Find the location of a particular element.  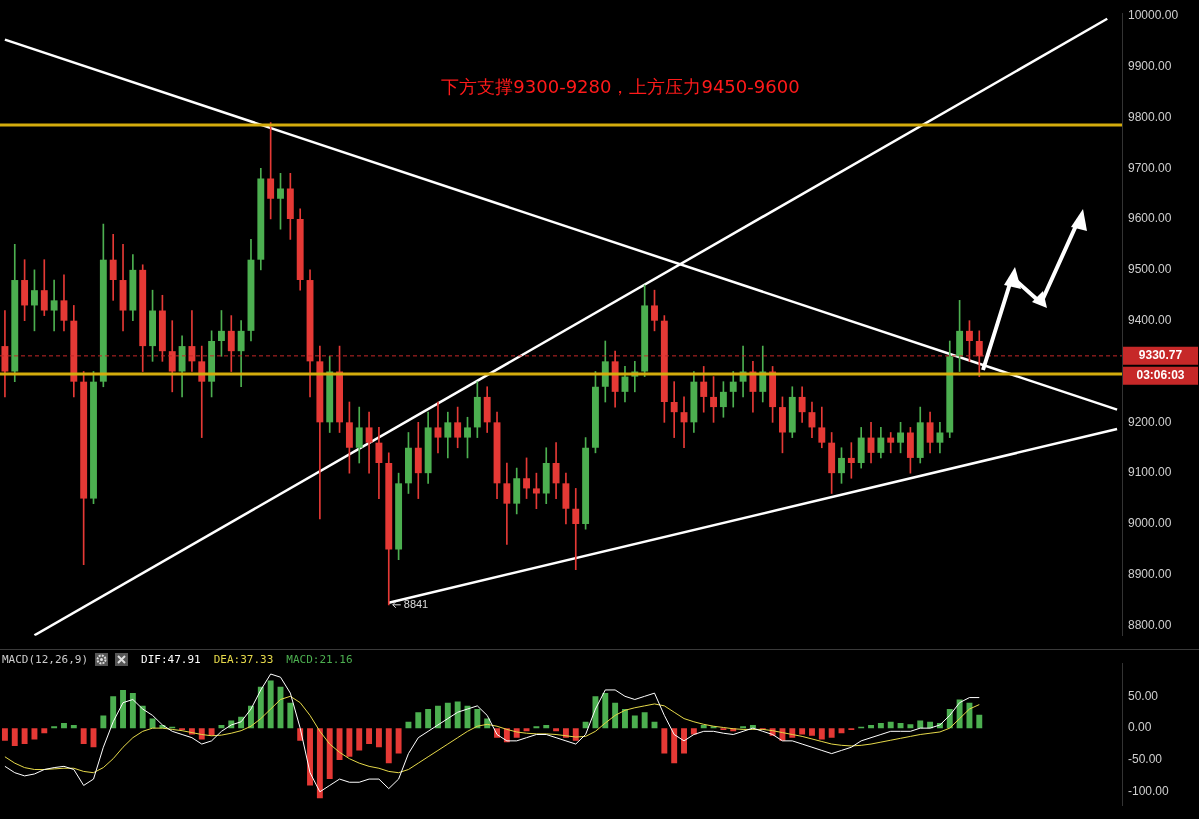

y-tick-label: 9100.00 is located at coordinates (1150, 472).